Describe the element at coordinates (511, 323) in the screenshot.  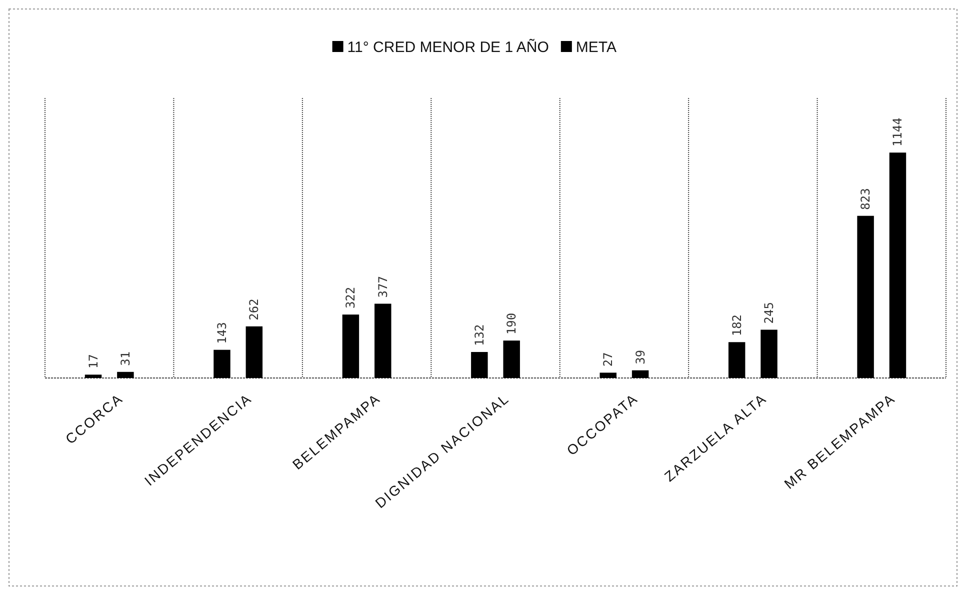
I see `data-label: 190` at that location.